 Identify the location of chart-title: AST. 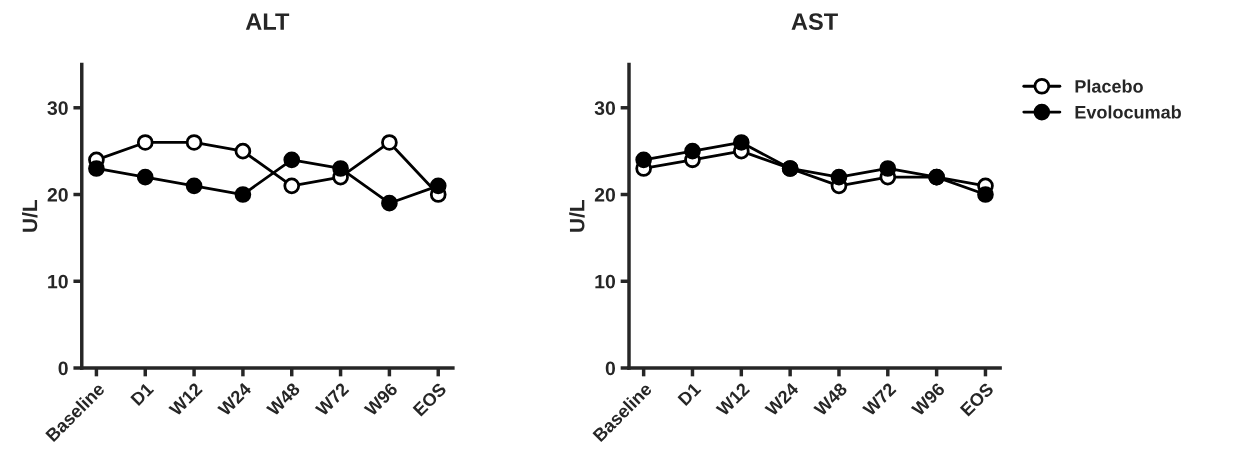
(814, 21).